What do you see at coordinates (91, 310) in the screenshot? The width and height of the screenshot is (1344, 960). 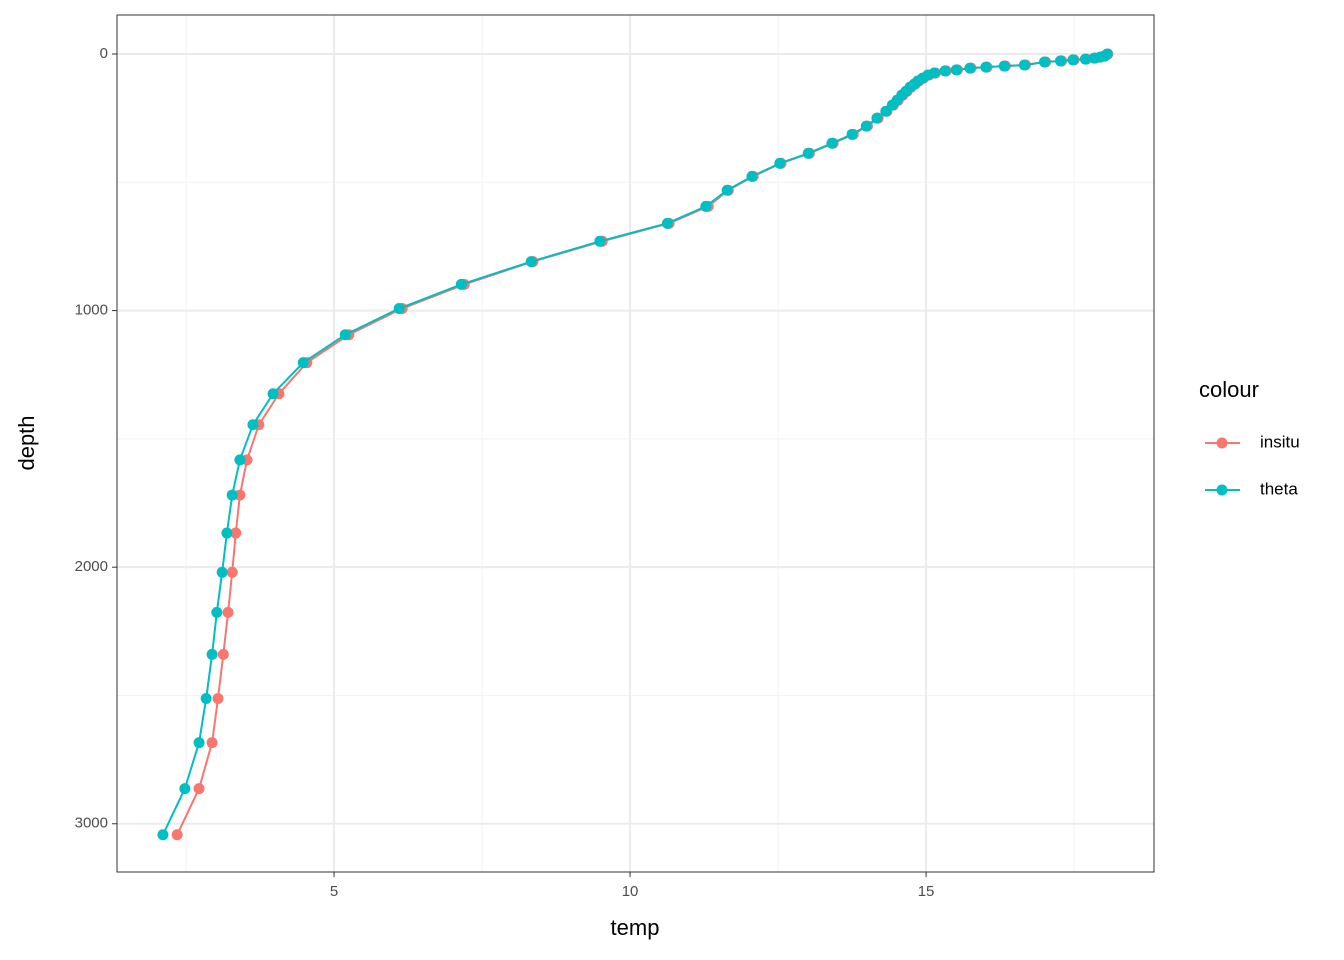 I see `y-tick-label: 1000` at bounding box center [91, 310].